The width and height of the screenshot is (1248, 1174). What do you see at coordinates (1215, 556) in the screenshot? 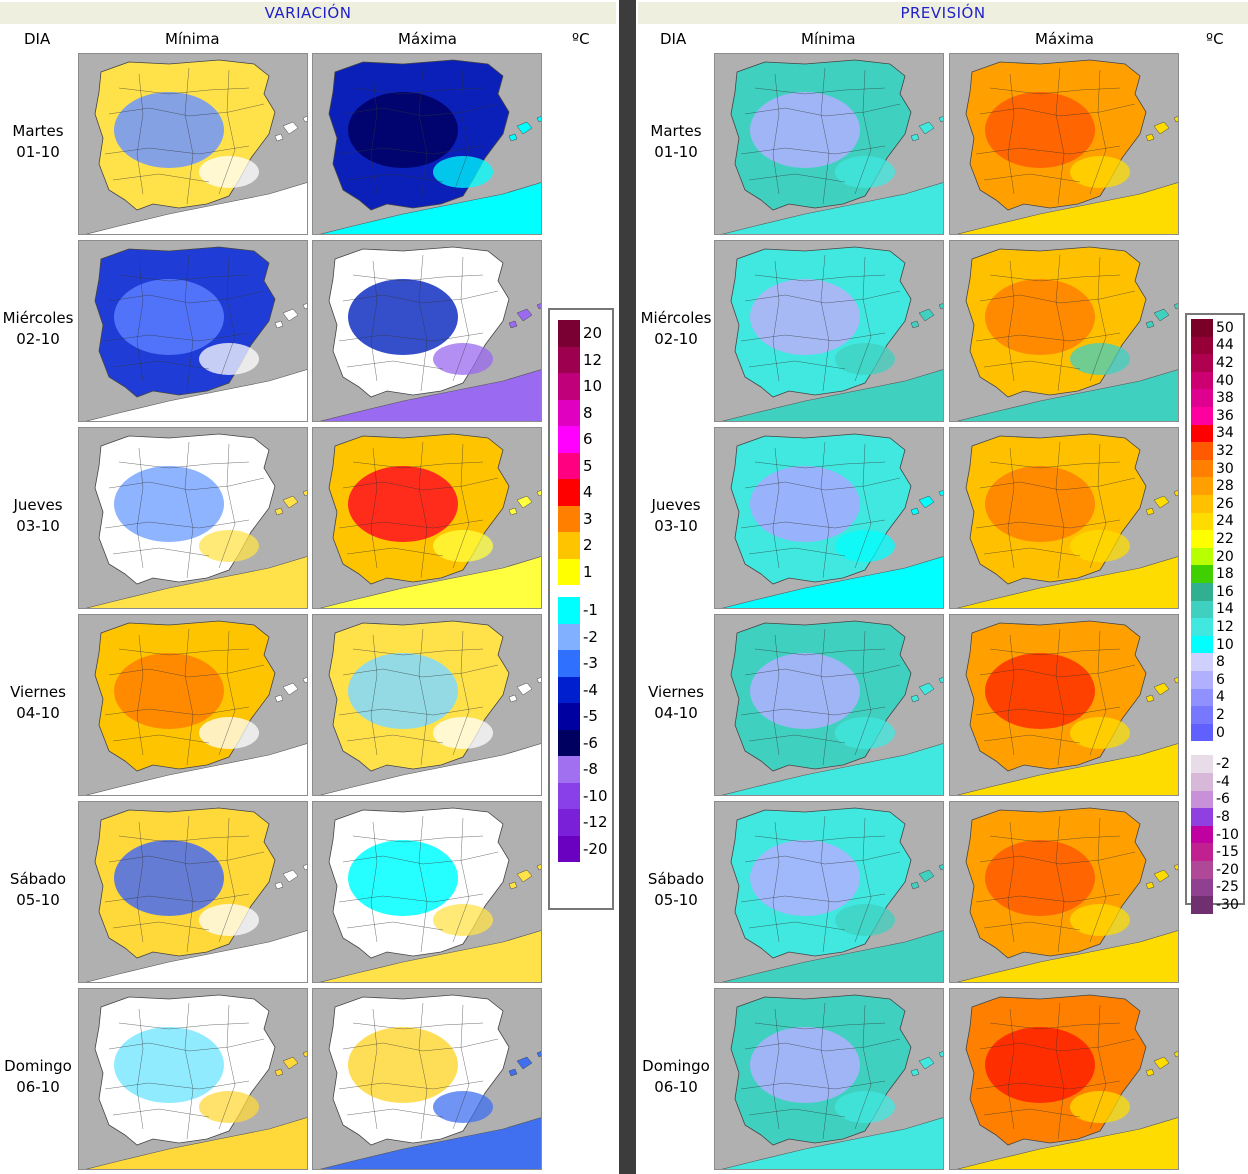
I see `legend-entry: 20` at bounding box center [1215, 556].